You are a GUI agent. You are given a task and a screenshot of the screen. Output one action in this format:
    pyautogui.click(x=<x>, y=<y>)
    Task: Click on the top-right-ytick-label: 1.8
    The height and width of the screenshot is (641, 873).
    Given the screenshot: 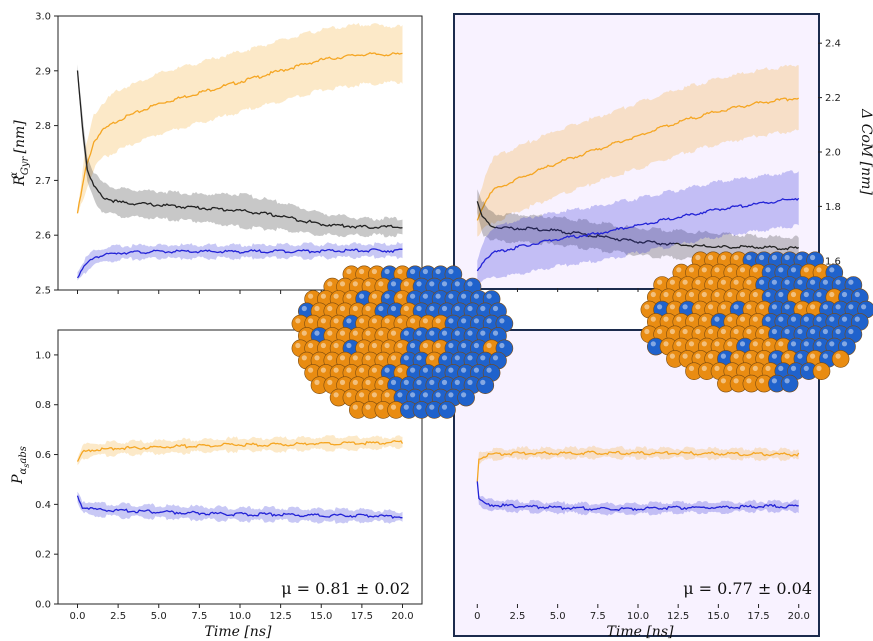 What is the action you would take?
    pyautogui.click(x=833, y=207)
    